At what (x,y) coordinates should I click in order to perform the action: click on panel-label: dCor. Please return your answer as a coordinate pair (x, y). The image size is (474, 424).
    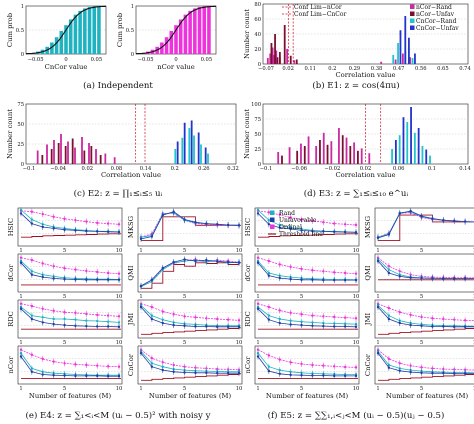
    Looking at the image, I should click on (248, 273).